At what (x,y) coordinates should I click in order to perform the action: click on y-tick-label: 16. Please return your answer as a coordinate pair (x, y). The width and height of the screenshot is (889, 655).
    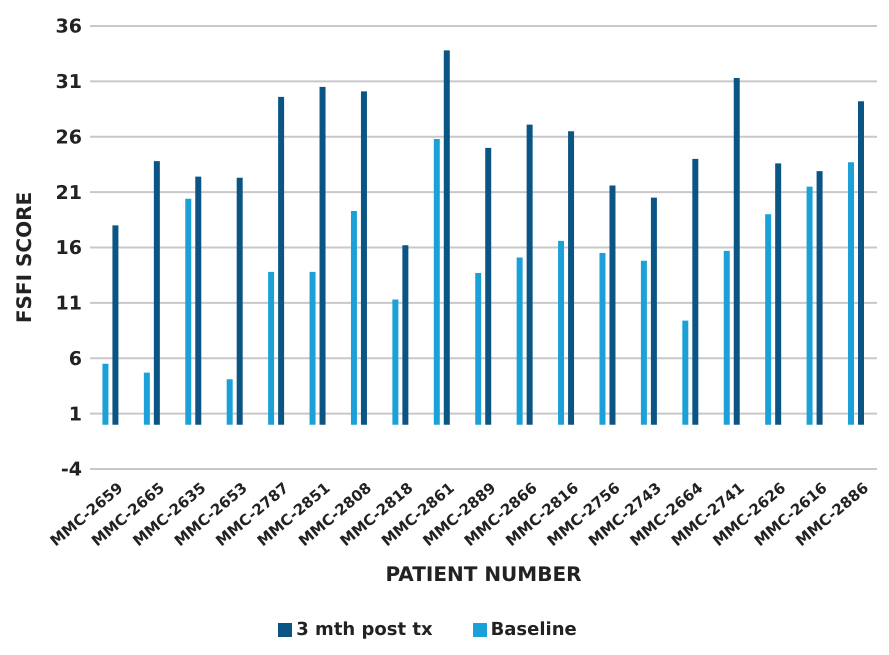
    Looking at the image, I should click on (69, 248).